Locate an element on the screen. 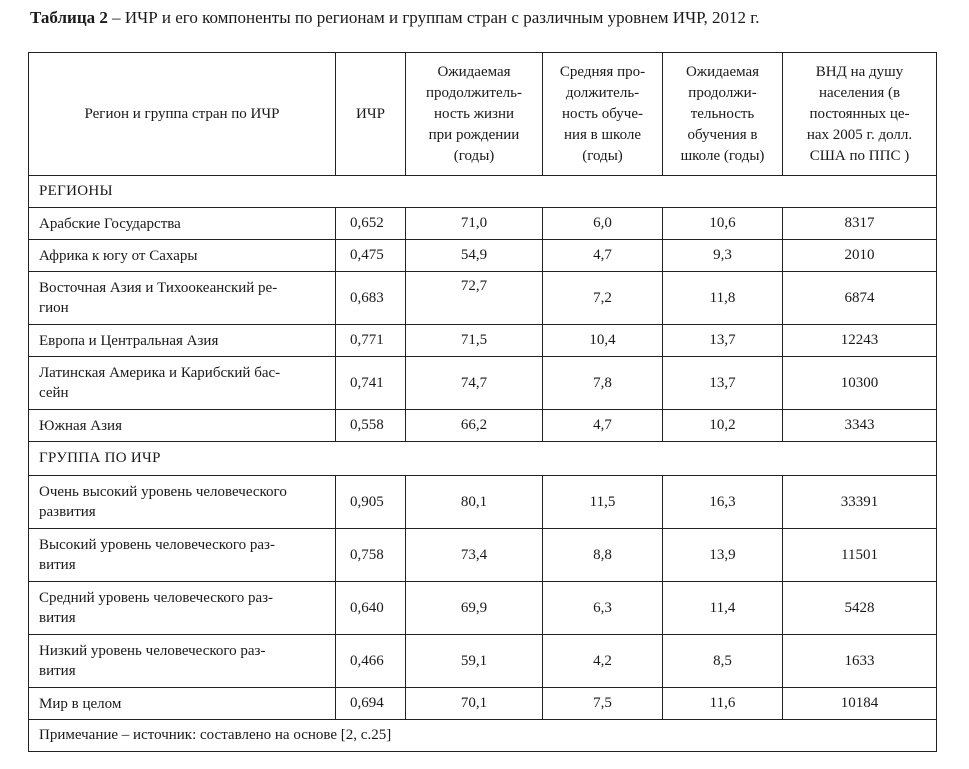 This screenshot has width=969, height=769. cell-life: 69,9 is located at coordinates (474, 608).